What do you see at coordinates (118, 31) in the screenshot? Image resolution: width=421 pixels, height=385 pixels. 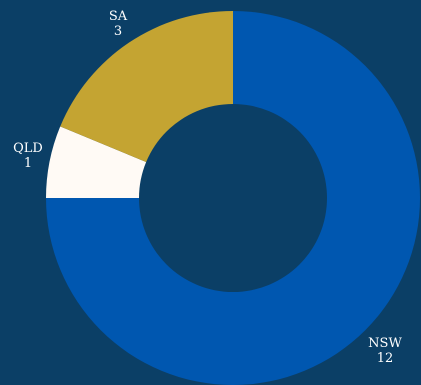 I see `slice-value-sa: 3` at bounding box center [118, 31].